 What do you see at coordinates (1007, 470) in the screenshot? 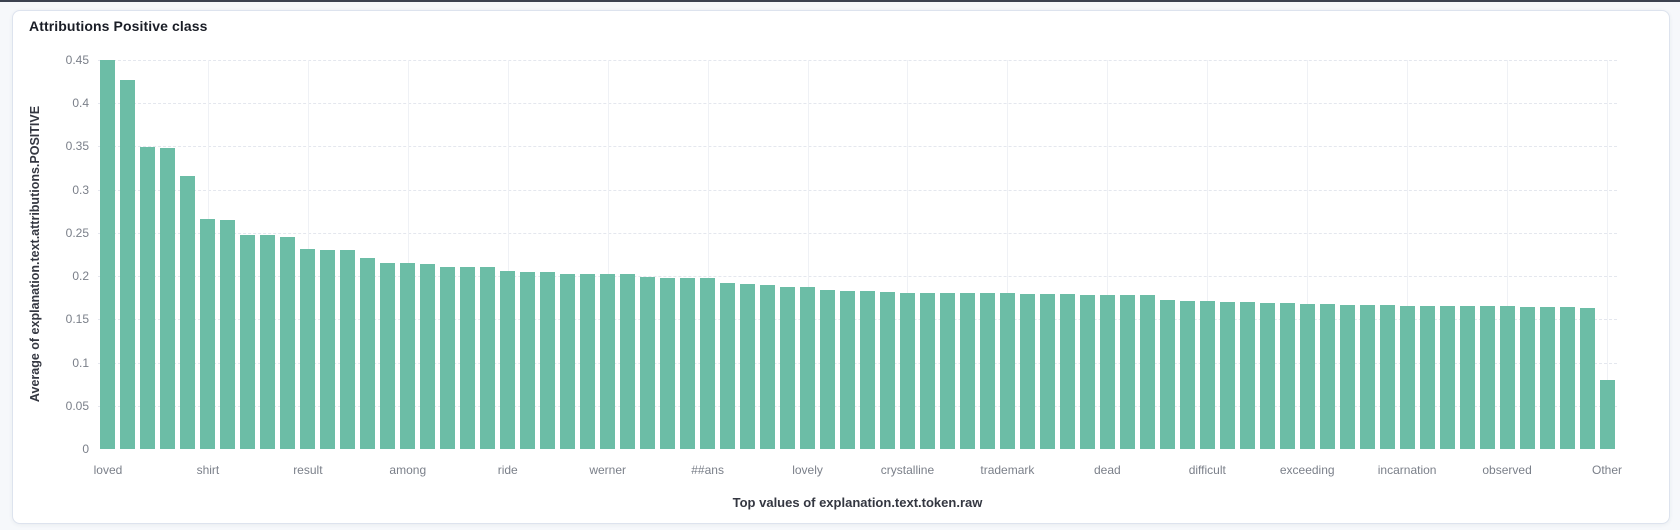
I see `x-tick-label: trademark` at bounding box center [1007, 470].